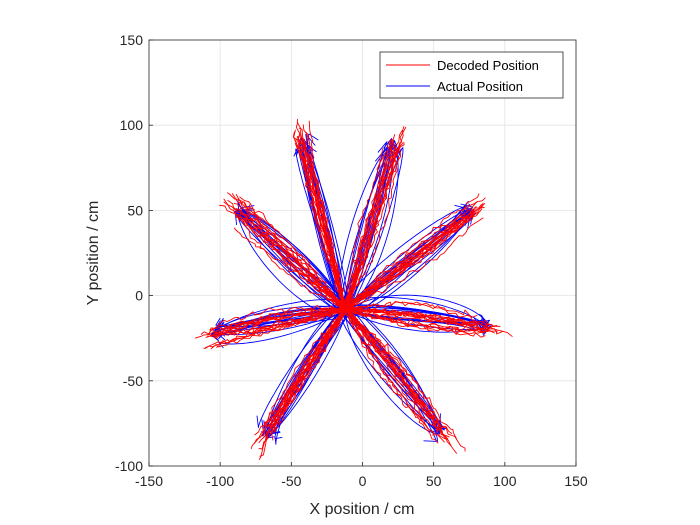 This screenshot has width=700, height=525. Describe the element at coordinates (488, 65) in the screenshot. I see `legend-decoded-label: Decoded Position` at that location.